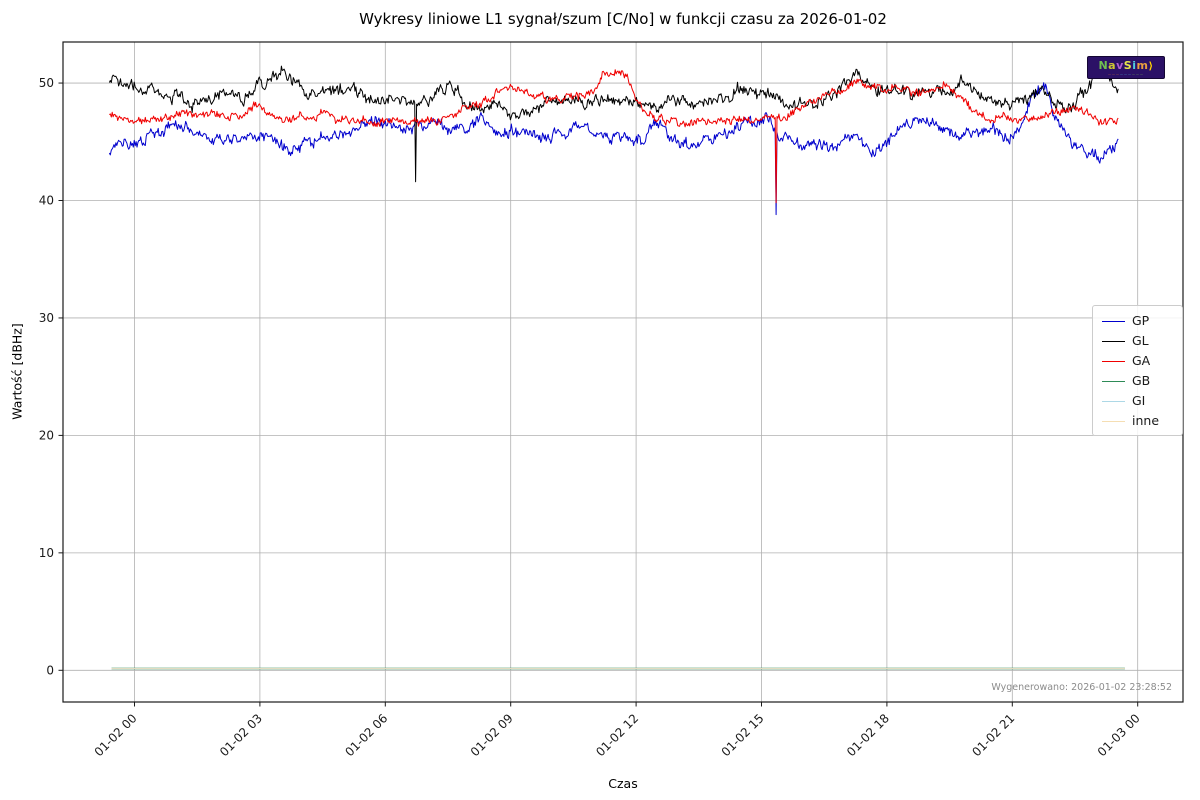  I want to click on x-tick-label: 01-02 12, so click(617, 735).